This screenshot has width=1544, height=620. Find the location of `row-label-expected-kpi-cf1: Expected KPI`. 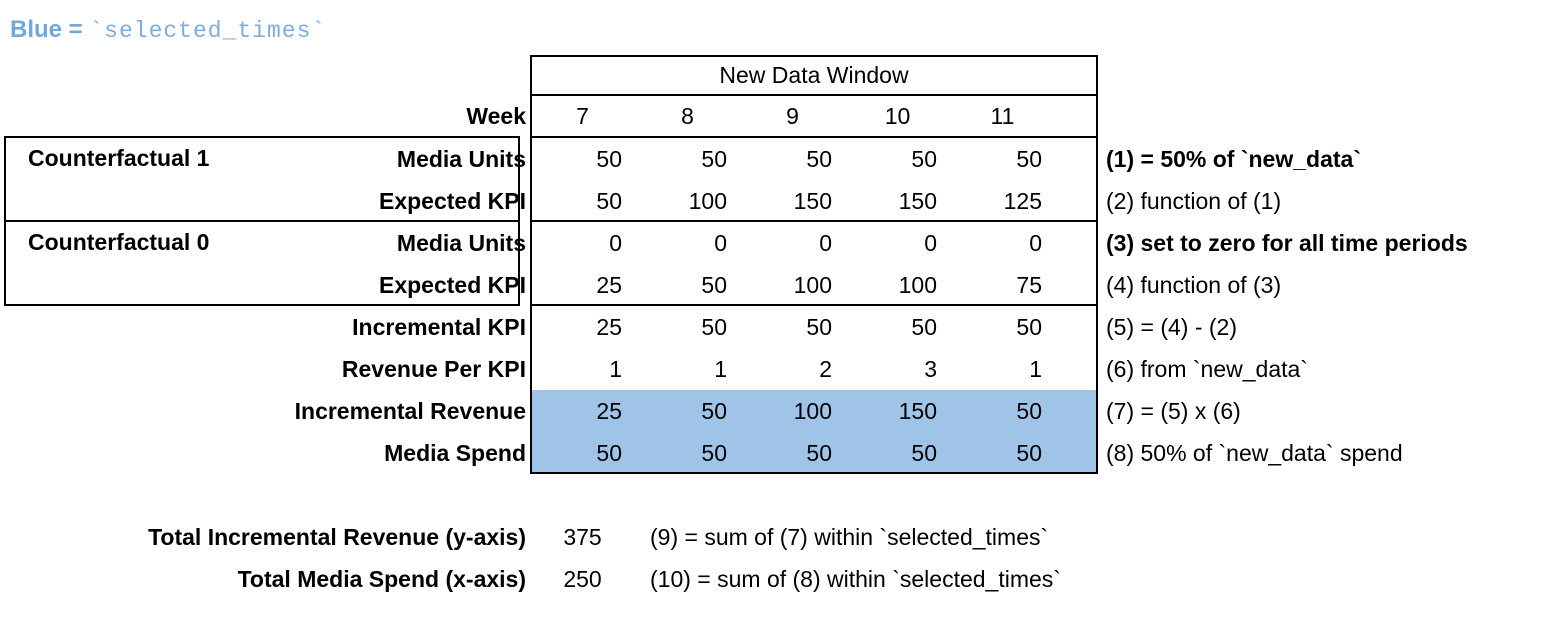

row-label-expected-kpi-cf1: Expected KPI is located at coordinates (452, 201).